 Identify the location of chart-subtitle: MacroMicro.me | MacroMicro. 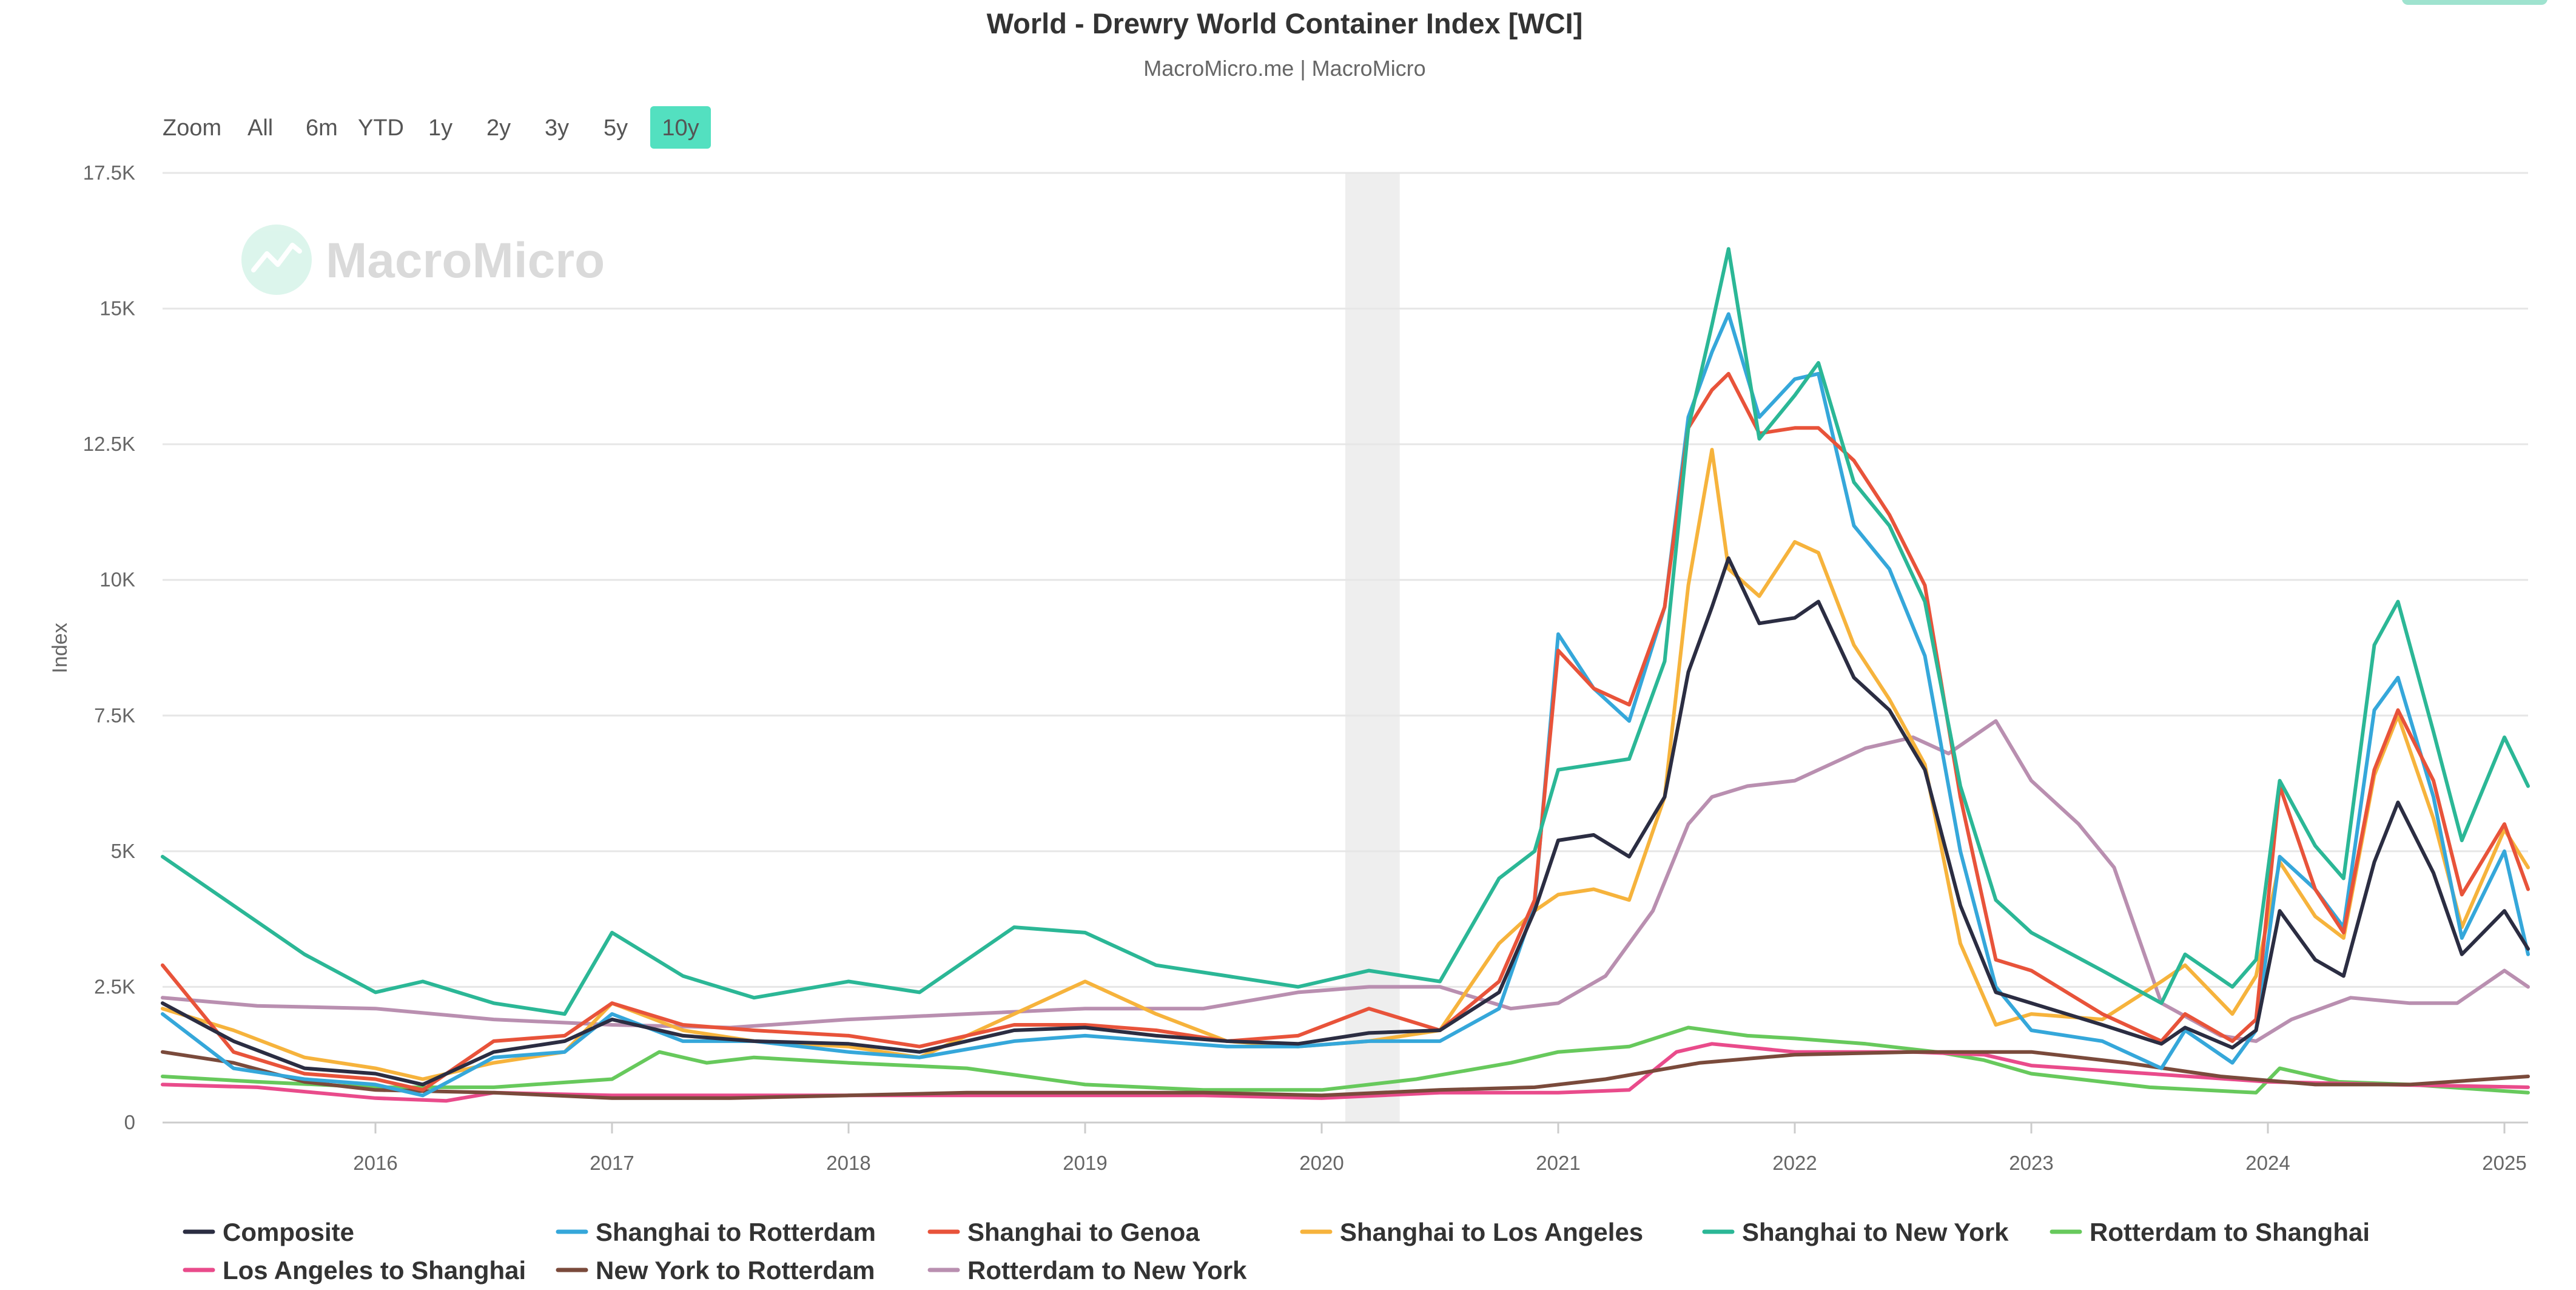
(1284, 68).